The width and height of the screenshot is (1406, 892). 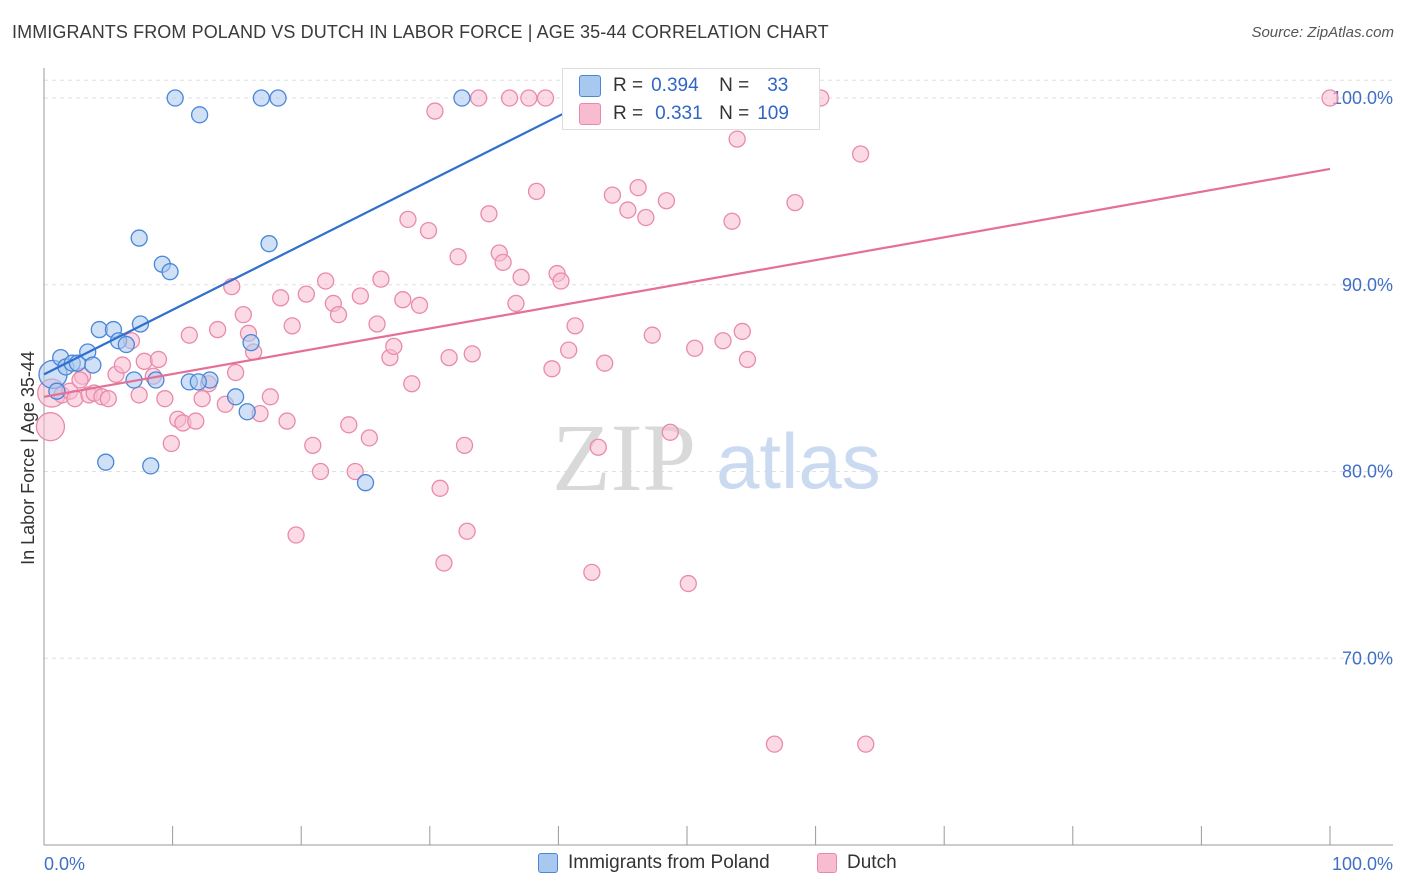 What do you see at coordinates (798, 461) in the screenshot?
I see `watermark-atlas: atlas` at bounding box center [798, 461].